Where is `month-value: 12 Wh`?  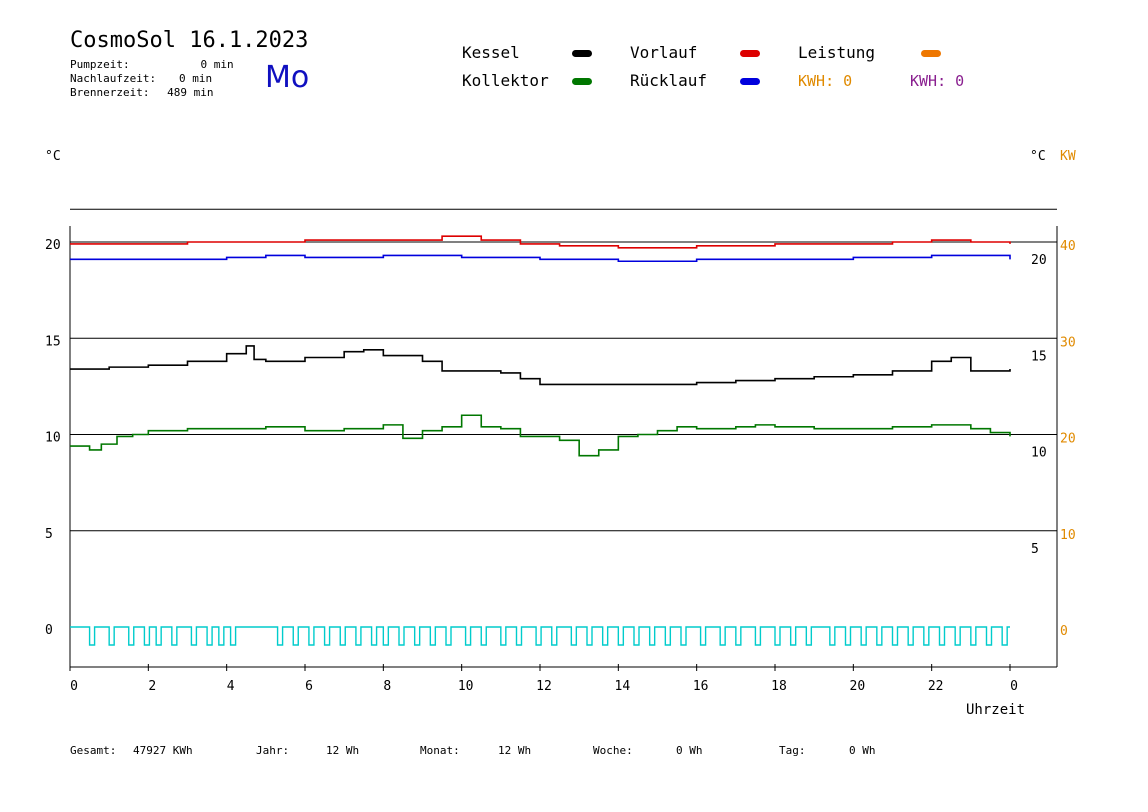
month-value: 12 Wh is located at coordinates (515, 750).